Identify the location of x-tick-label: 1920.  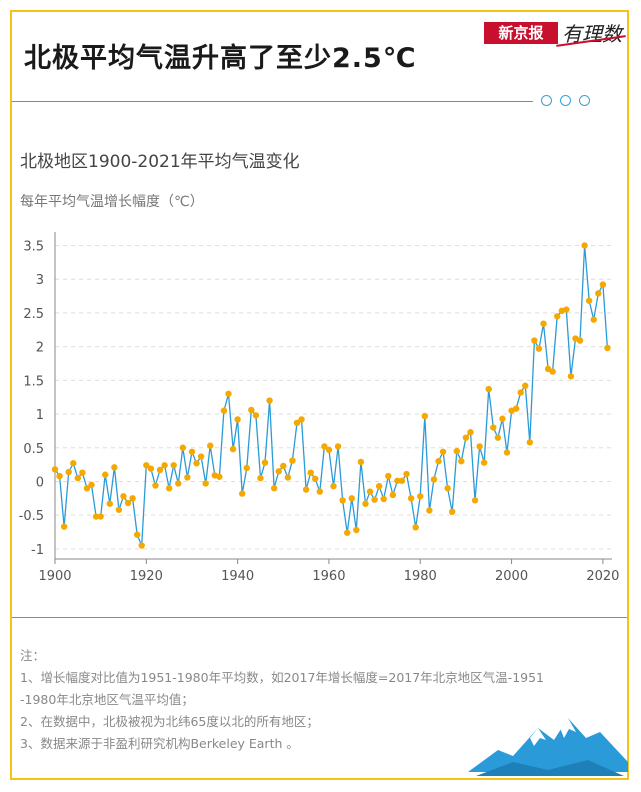
(146, 576).